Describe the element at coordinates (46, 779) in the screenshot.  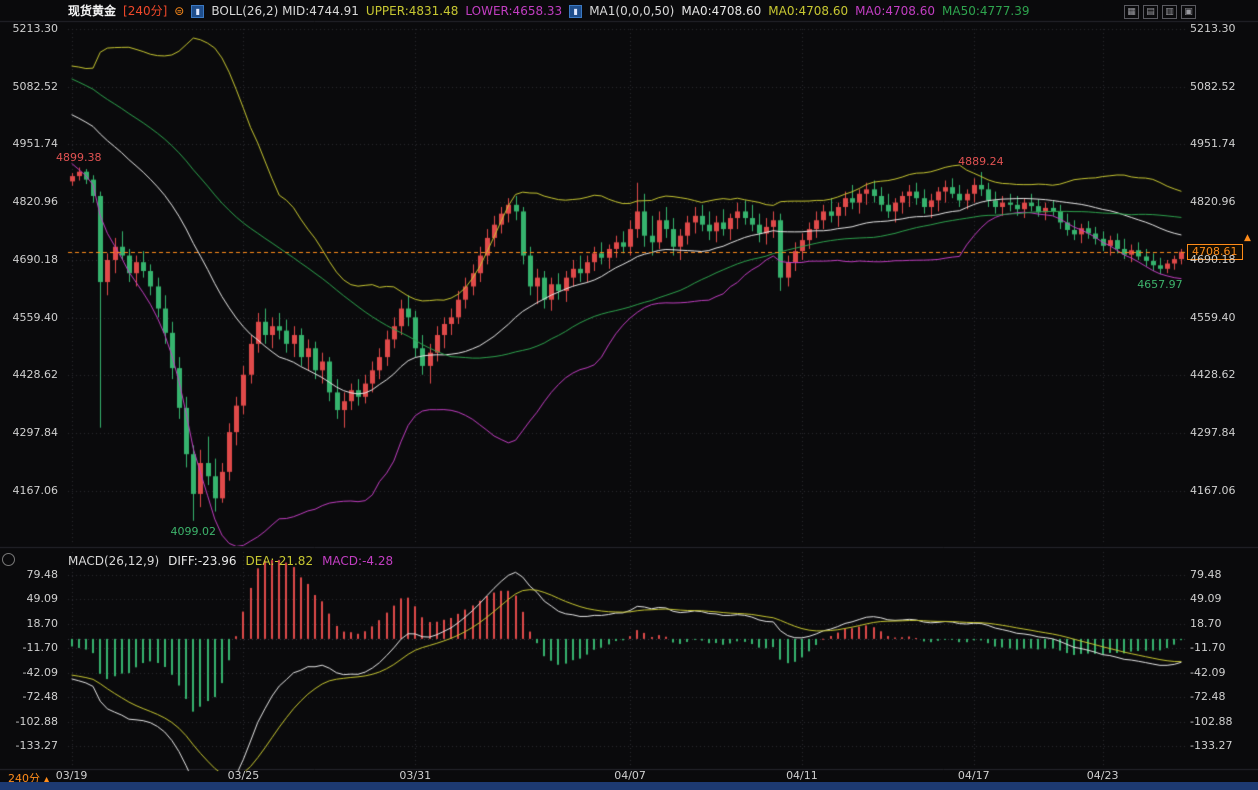
I see `up-triangle-icon: ▲` at that location.